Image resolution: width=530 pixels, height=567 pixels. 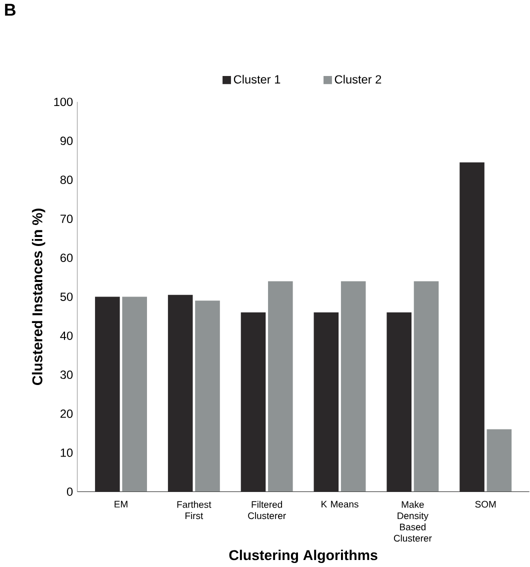 I want to click on y-tick-label: 20, so click(x=66, y=414).